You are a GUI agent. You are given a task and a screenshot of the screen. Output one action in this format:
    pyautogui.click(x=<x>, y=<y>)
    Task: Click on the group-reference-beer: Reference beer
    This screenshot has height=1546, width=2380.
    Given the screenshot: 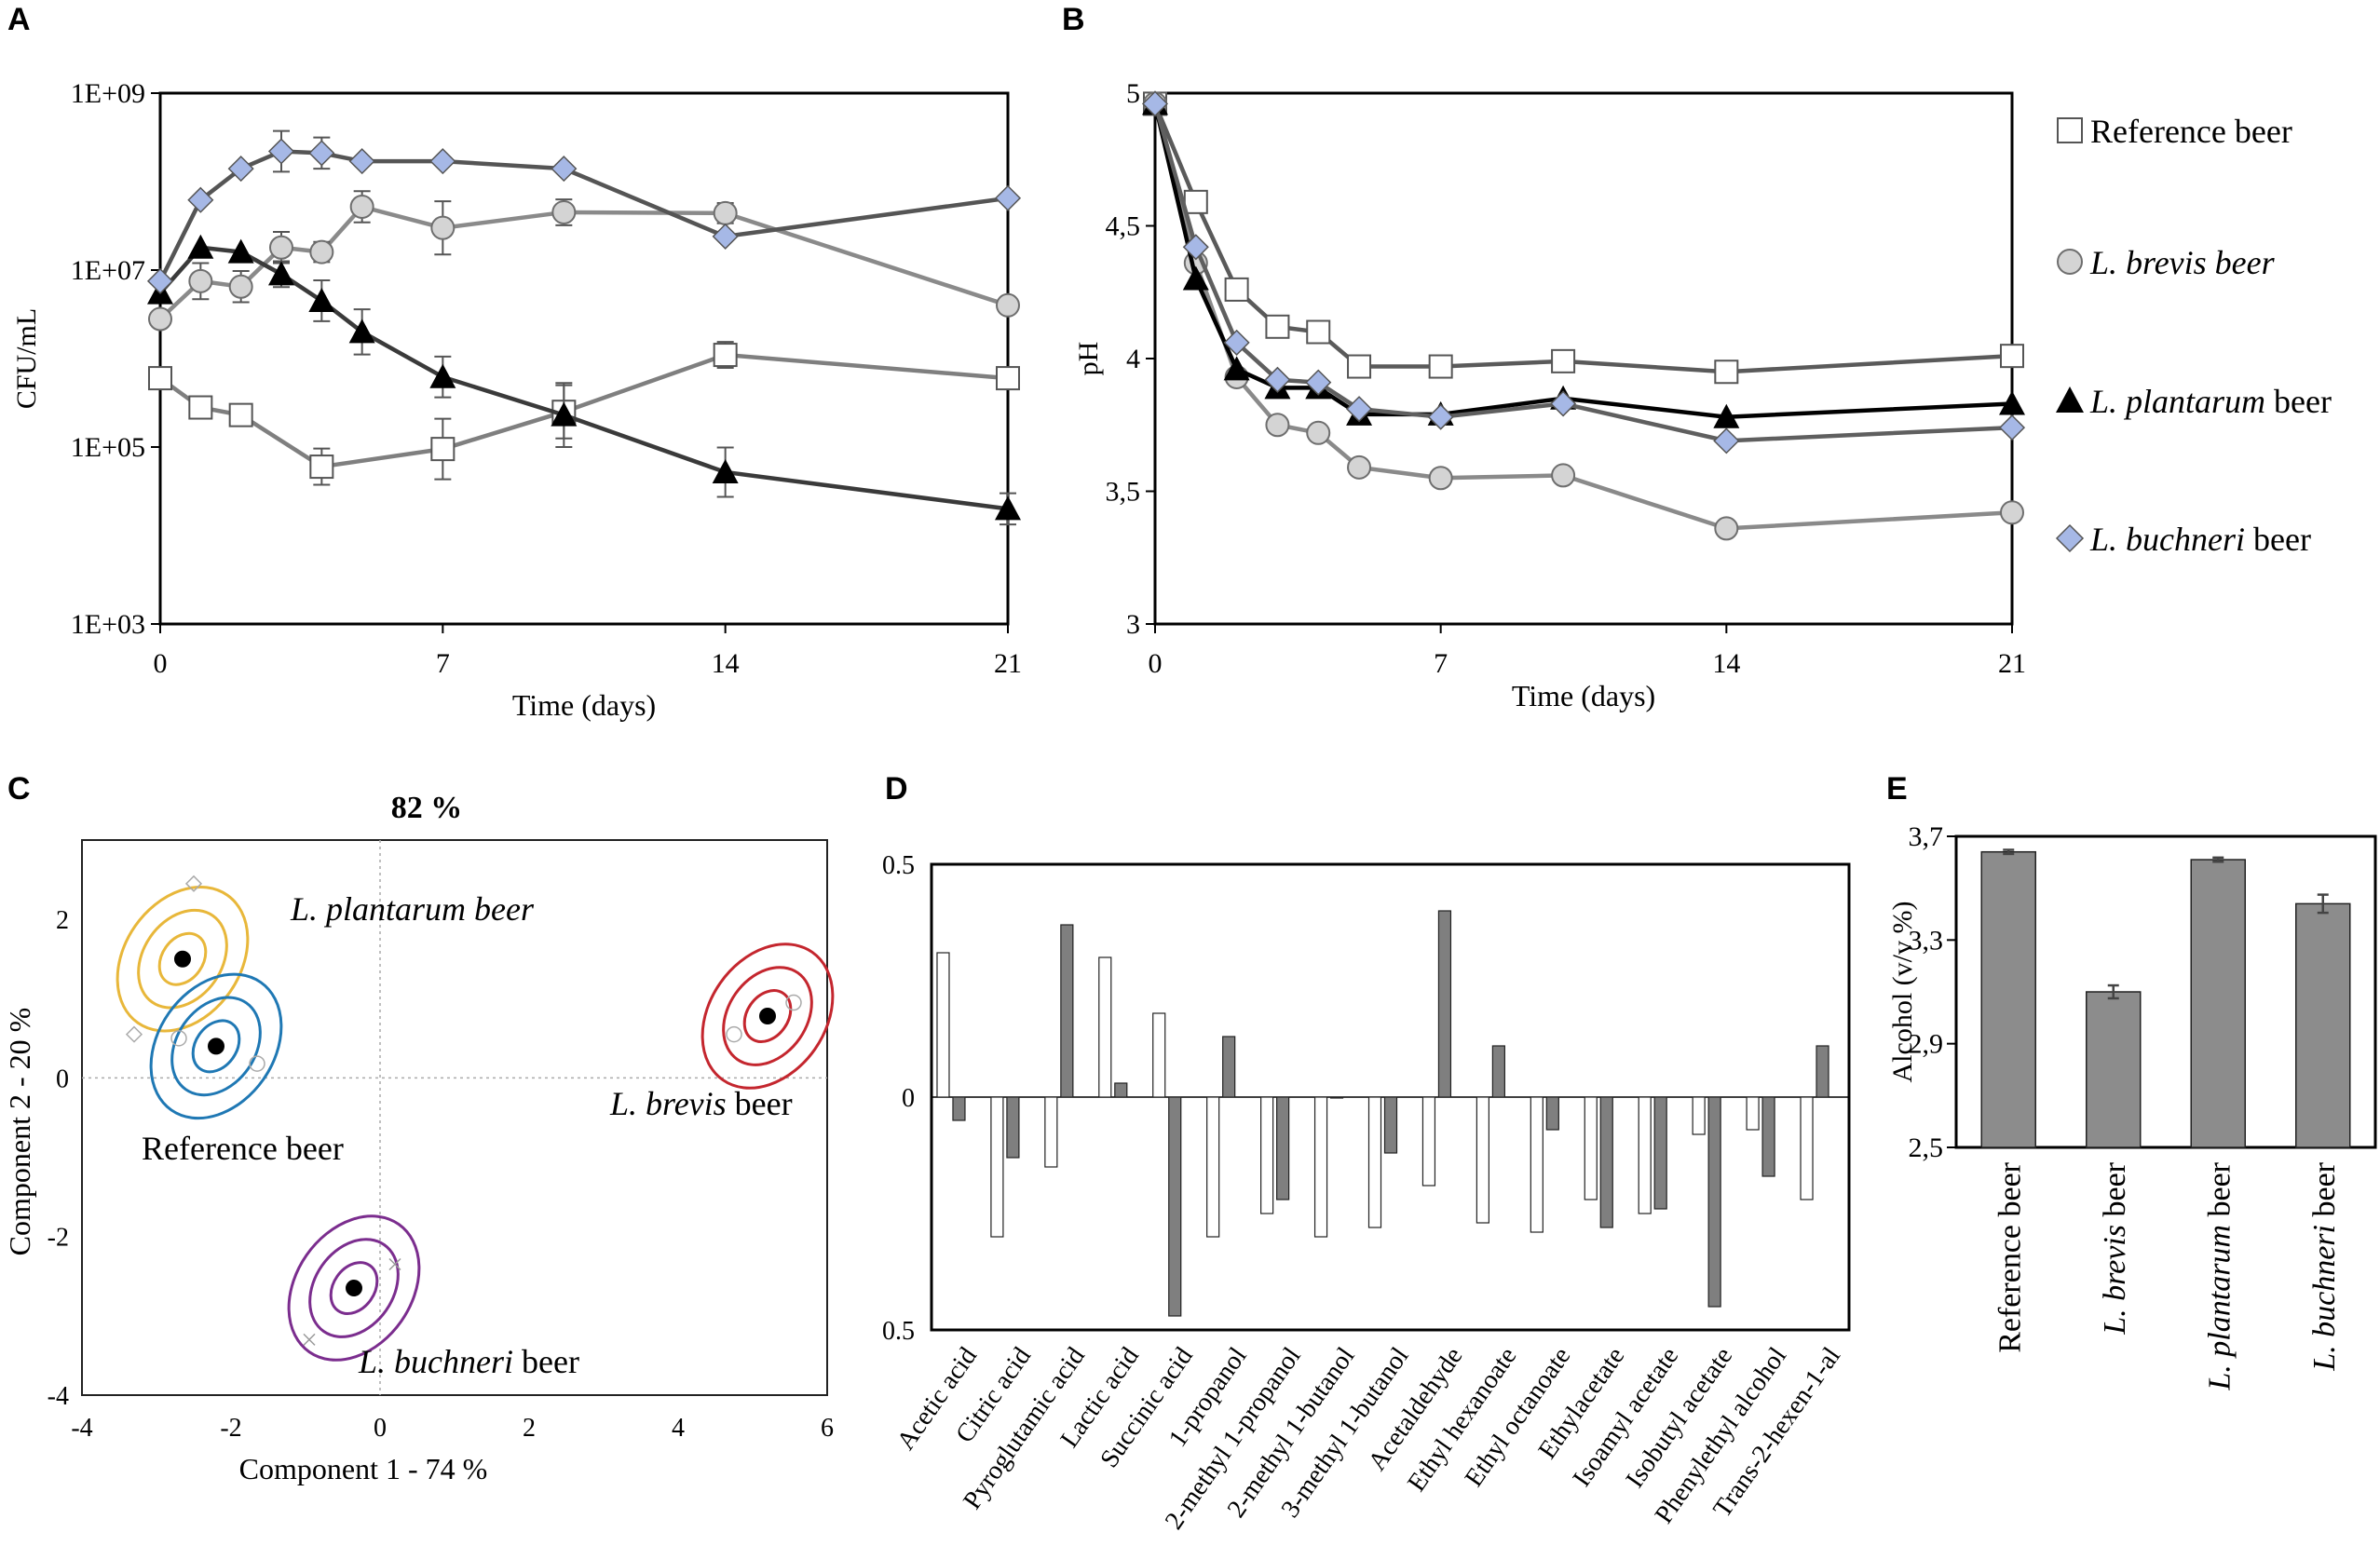 What is the action you would take?
    pyautogui.click(x=243, y=1070)
    